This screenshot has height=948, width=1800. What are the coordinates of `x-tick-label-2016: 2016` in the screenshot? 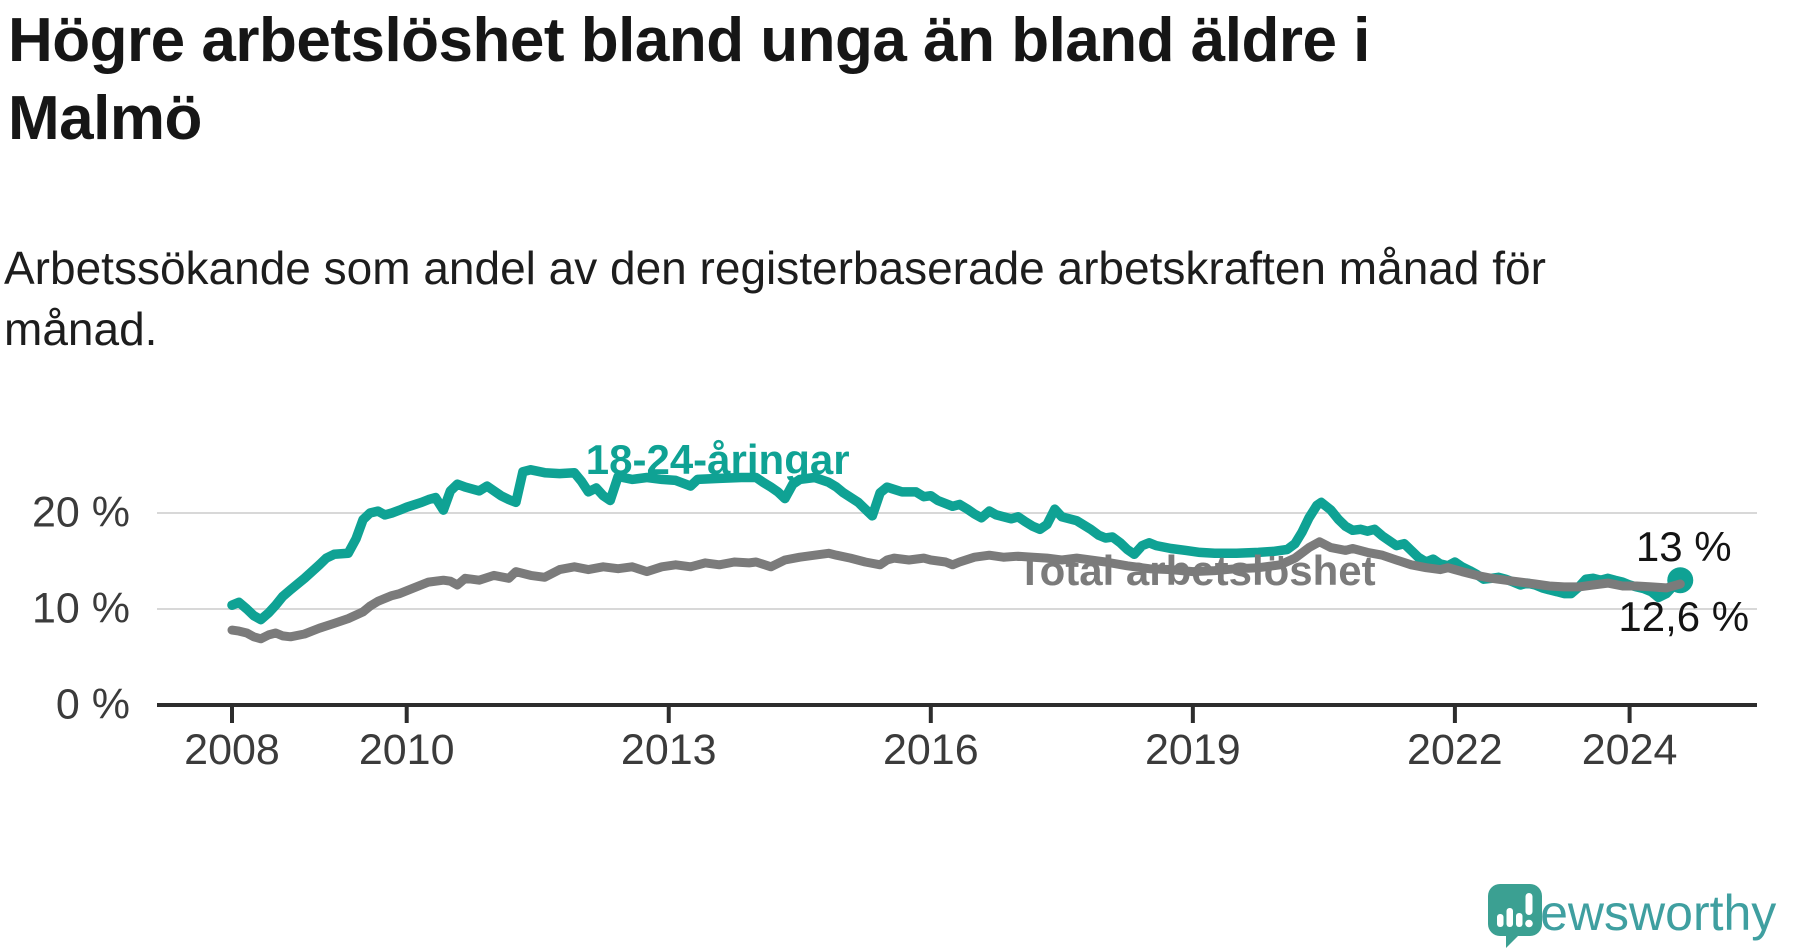 It's located at (930, 750).